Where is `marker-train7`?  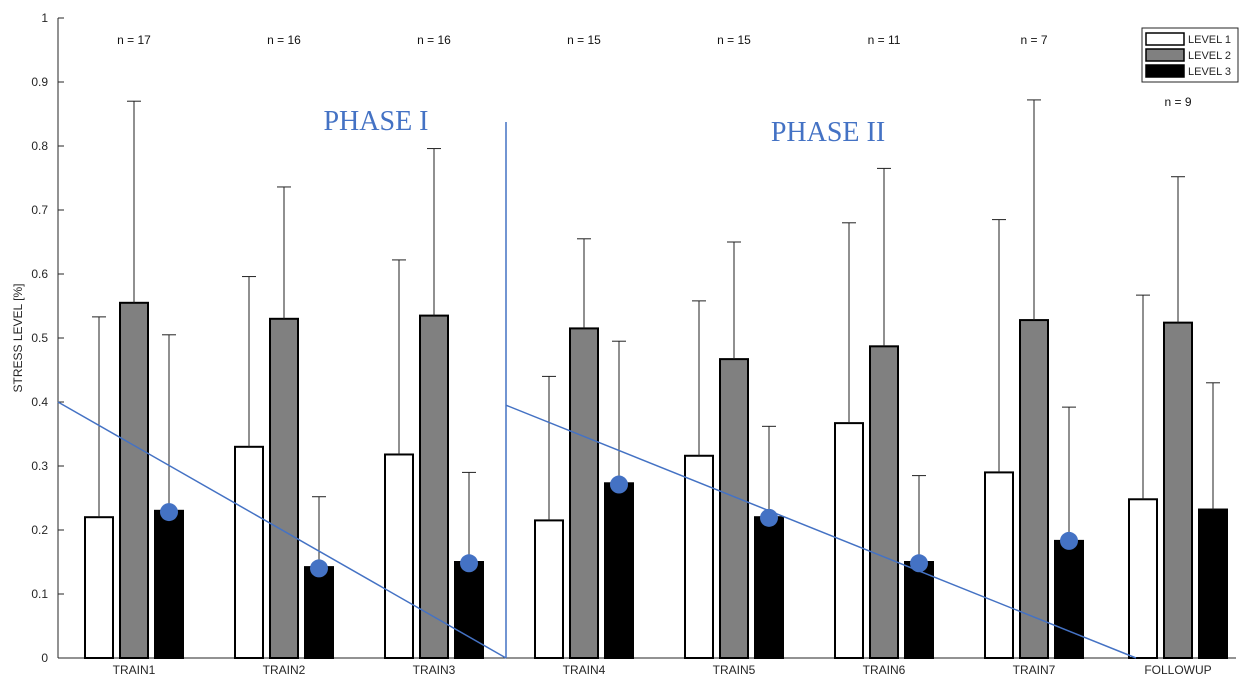
marker-train7 is located at coordinates (1069, 540).